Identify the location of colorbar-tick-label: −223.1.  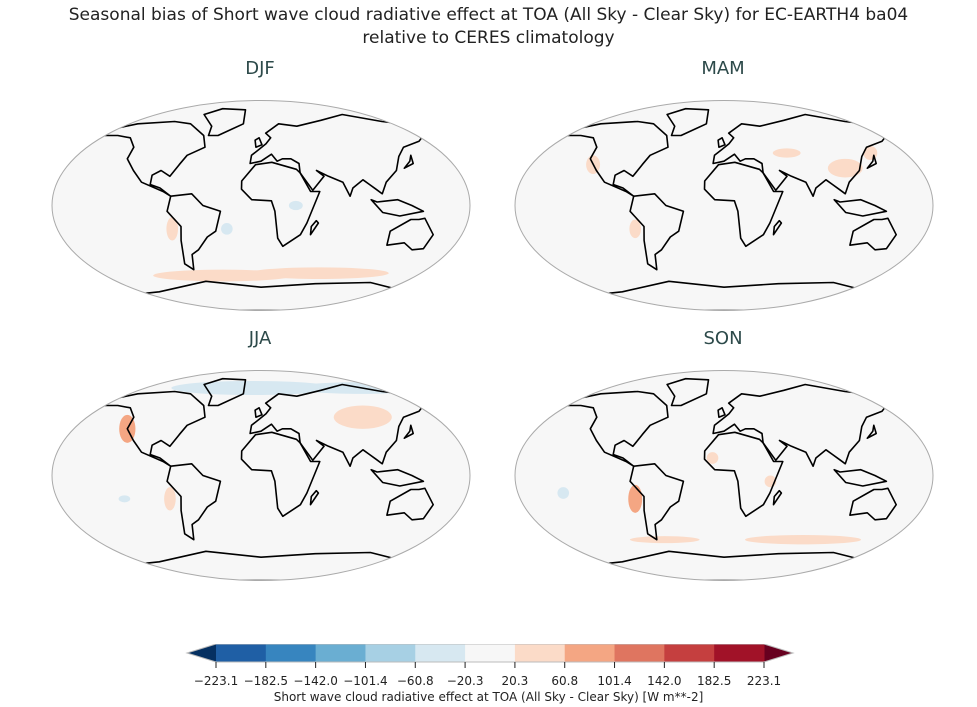
(216, 681).